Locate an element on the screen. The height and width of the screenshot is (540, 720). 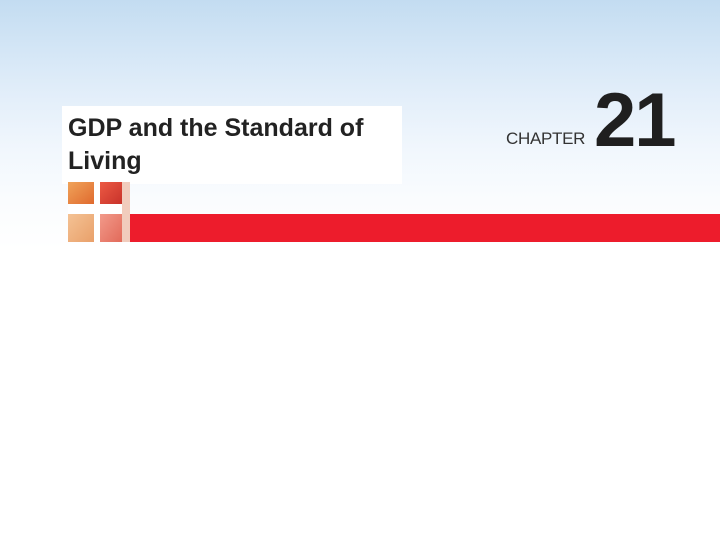
accent-red-bar is located at coordinates (425, 228).